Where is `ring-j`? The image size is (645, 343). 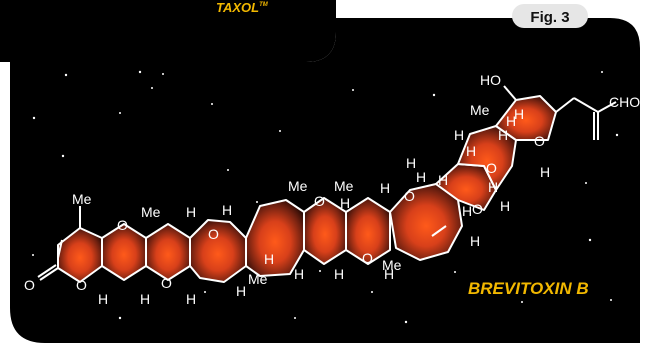 ring-j is located at coordinates (487, 158).